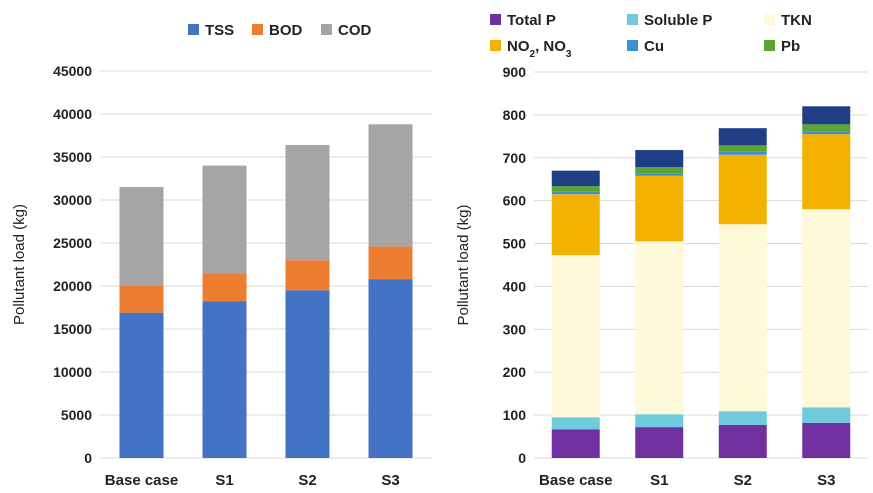 This screenshot has height=493, width=873. What do you see at coordinates (515, 72) in the screenshot?
I see `right-y-tick-label: 900` at bounding box center [515, 72].